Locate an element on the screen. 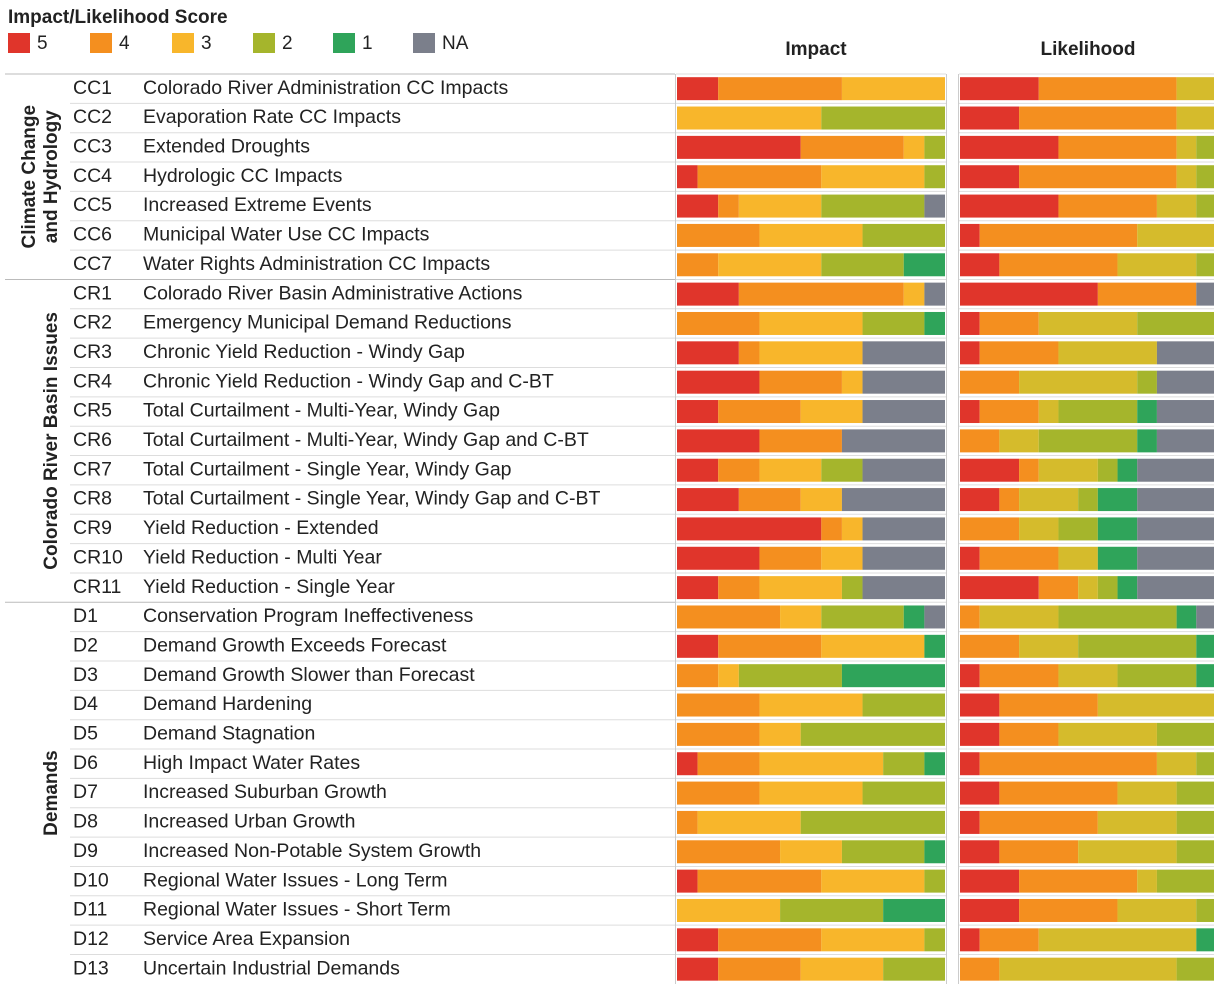 The width and height of the screenshot is (1214, 984). row-name: Increased Suburban Growth is located at coordinates (265, 792).